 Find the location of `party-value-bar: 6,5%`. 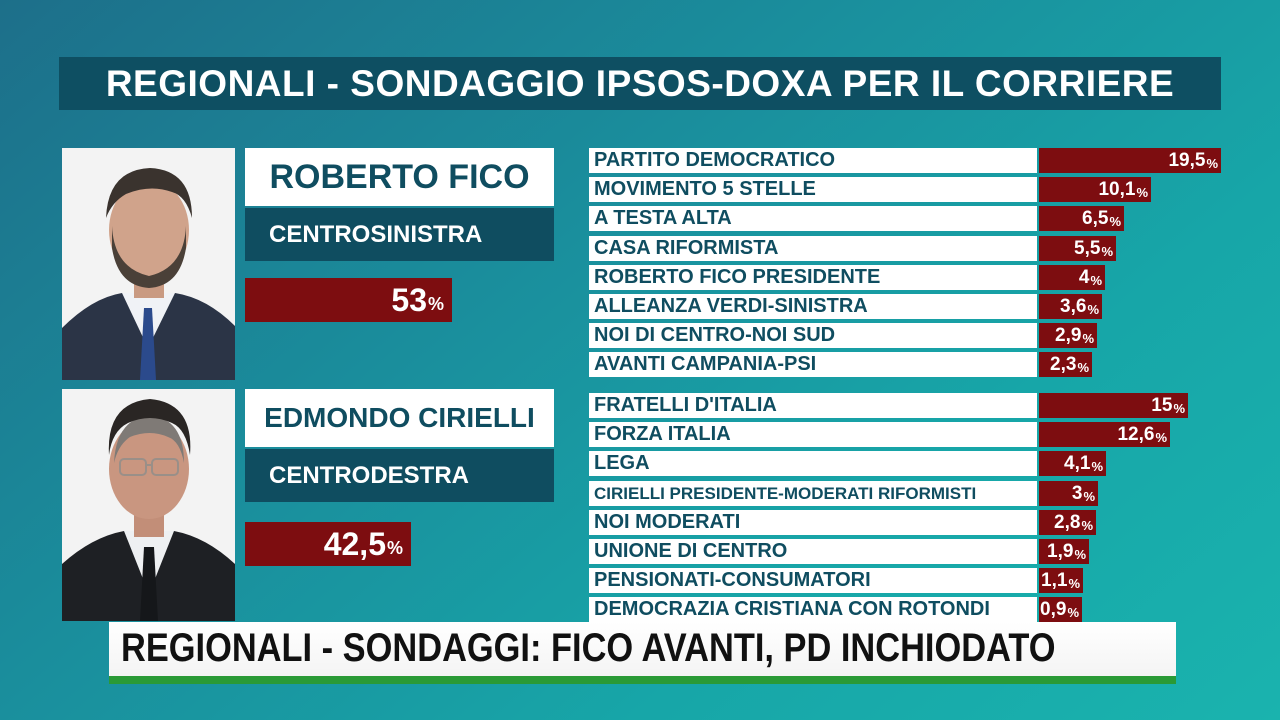

party-value-bar: 6,5% is located at coordinates (1081, 218).